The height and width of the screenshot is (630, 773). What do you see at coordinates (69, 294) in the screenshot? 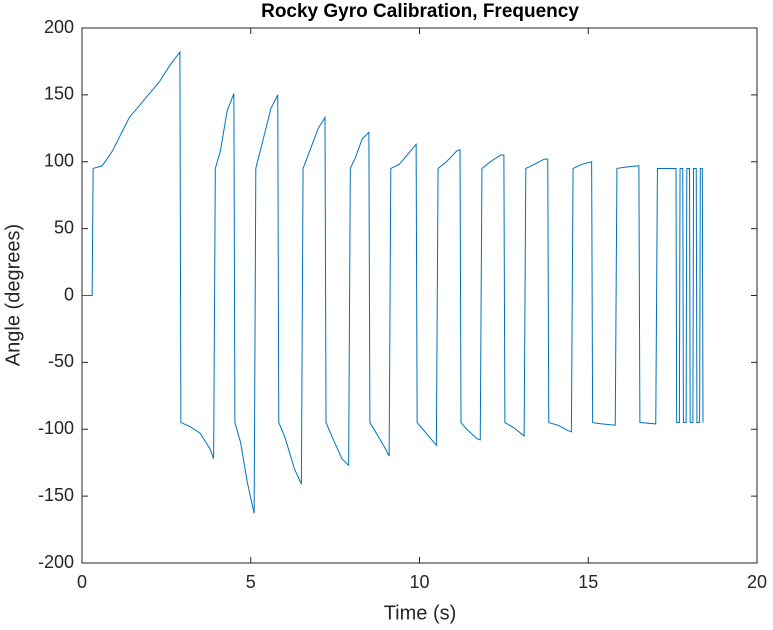
I see `y-tick-label: 0` at bounding box center [69, 294].